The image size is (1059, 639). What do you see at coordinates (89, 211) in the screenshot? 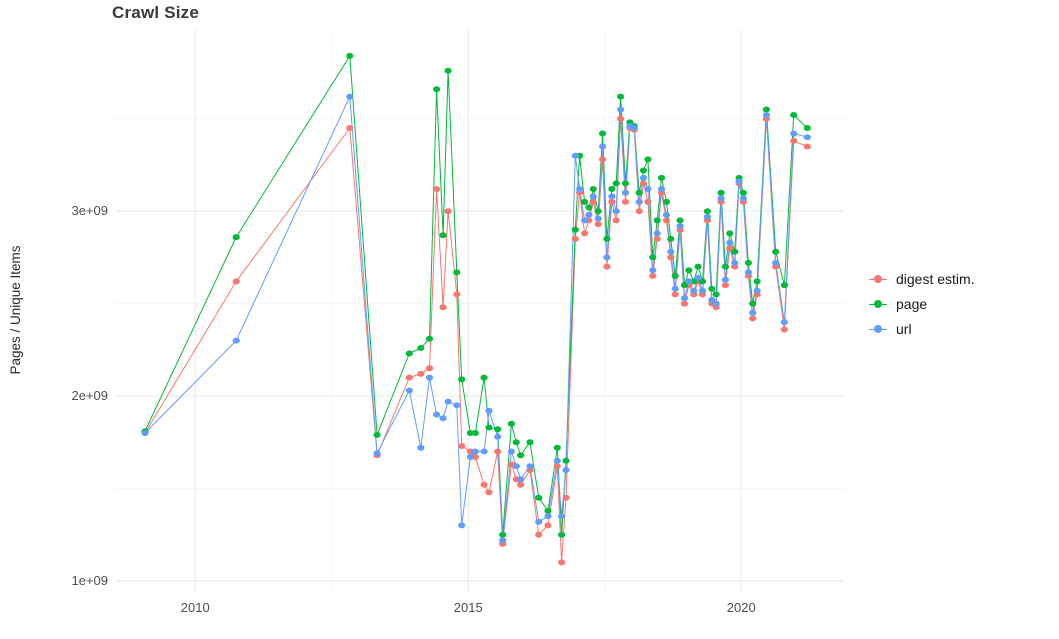
I see `y-tick-label: 3e+09` at bounding box center [89, 211].